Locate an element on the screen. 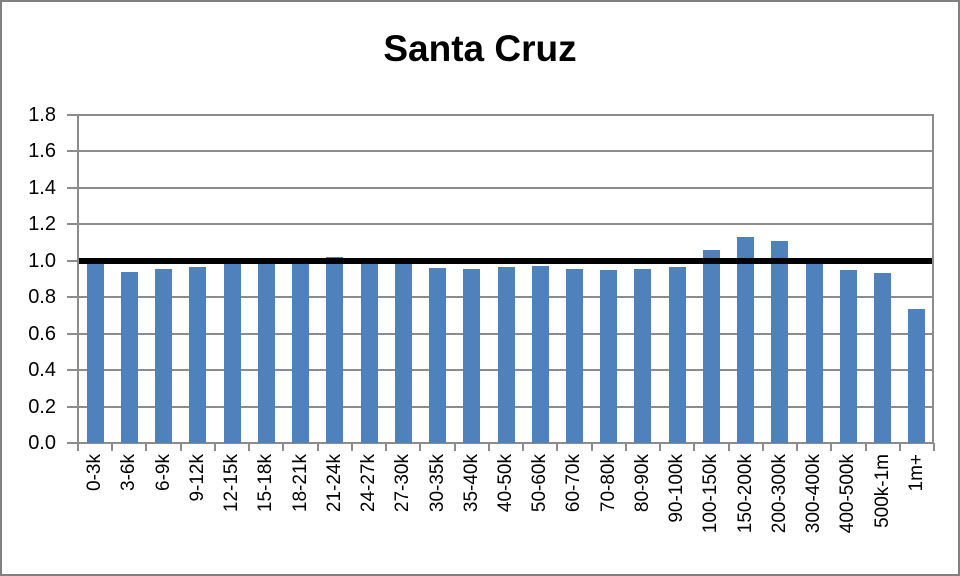 Image resolution: width=960 pixels, height=576 pixels. y-tick-label: 0.4 is located at coordinates (42, 370).